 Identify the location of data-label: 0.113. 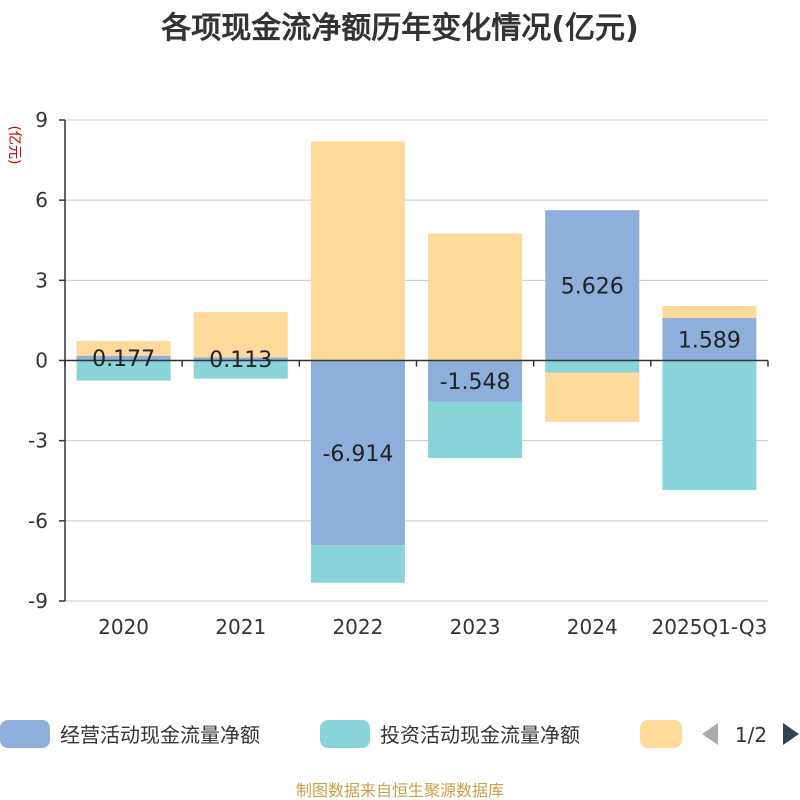
(240, 360).